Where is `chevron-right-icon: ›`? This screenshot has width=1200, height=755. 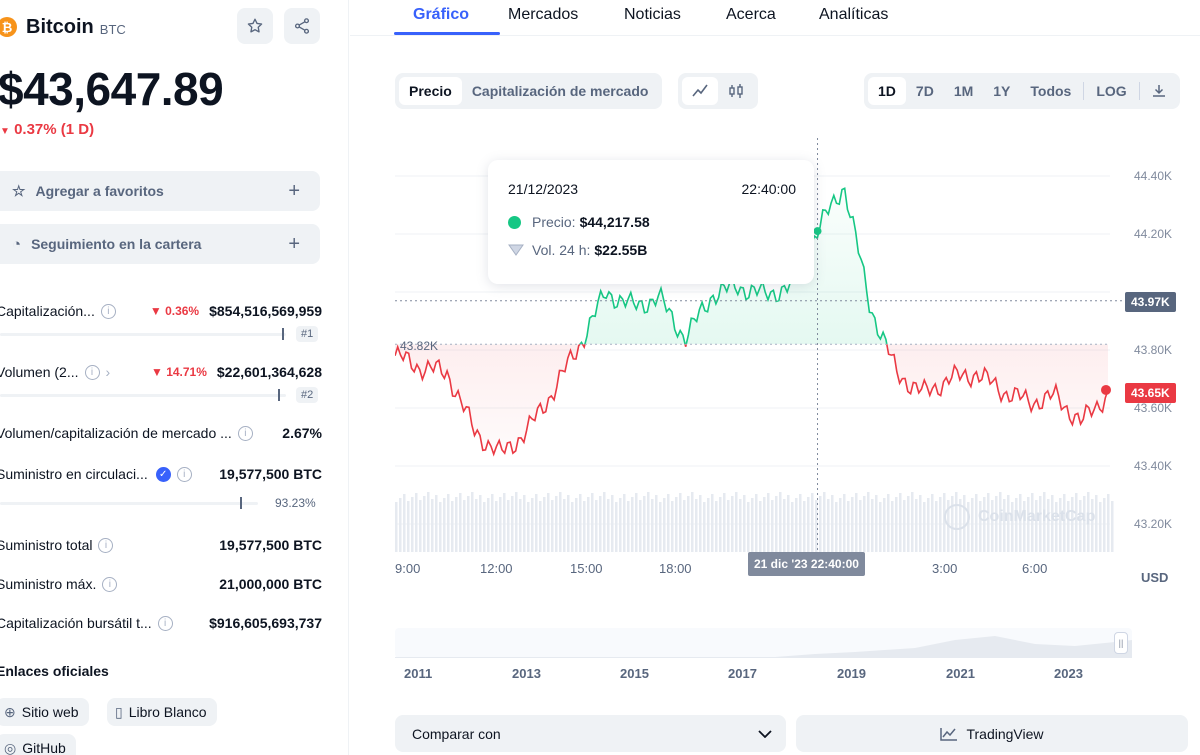
chevron-right-icon: › is located at coordinates (108, 372).